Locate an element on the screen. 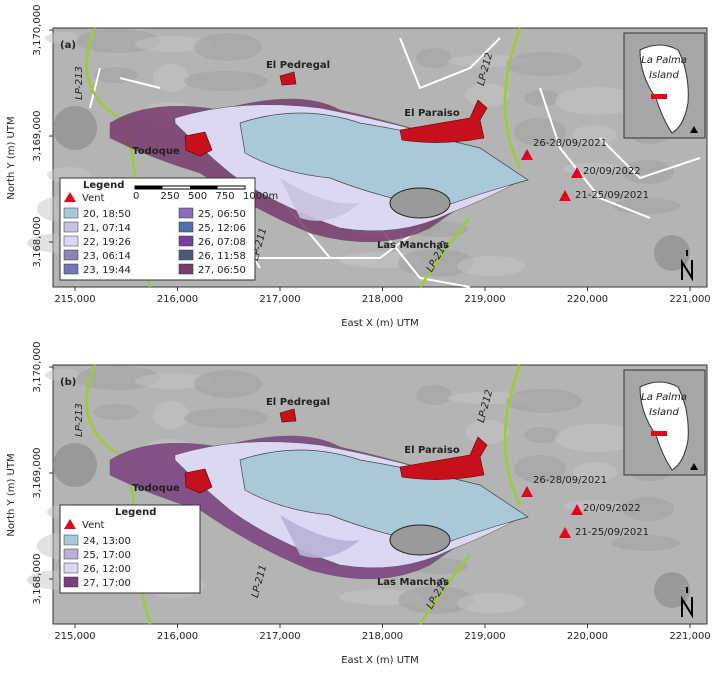  north-arrow is located at coordinates (687, 266).